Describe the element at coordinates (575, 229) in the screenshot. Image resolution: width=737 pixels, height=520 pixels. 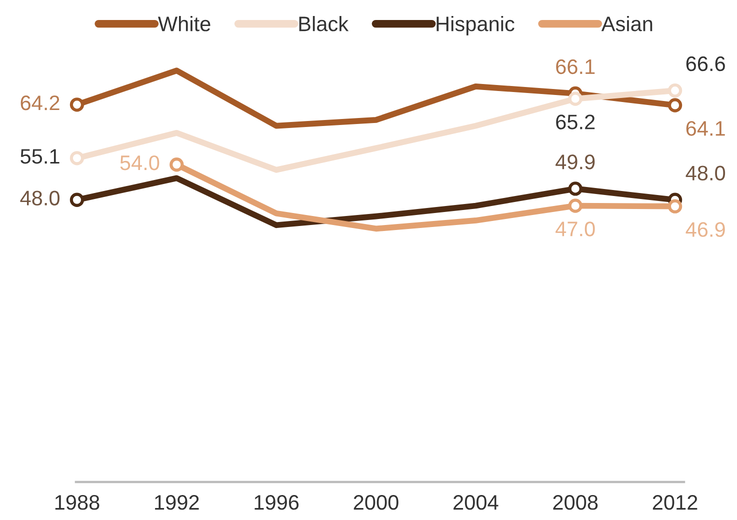
I see `data-label: 47.0` at that location.